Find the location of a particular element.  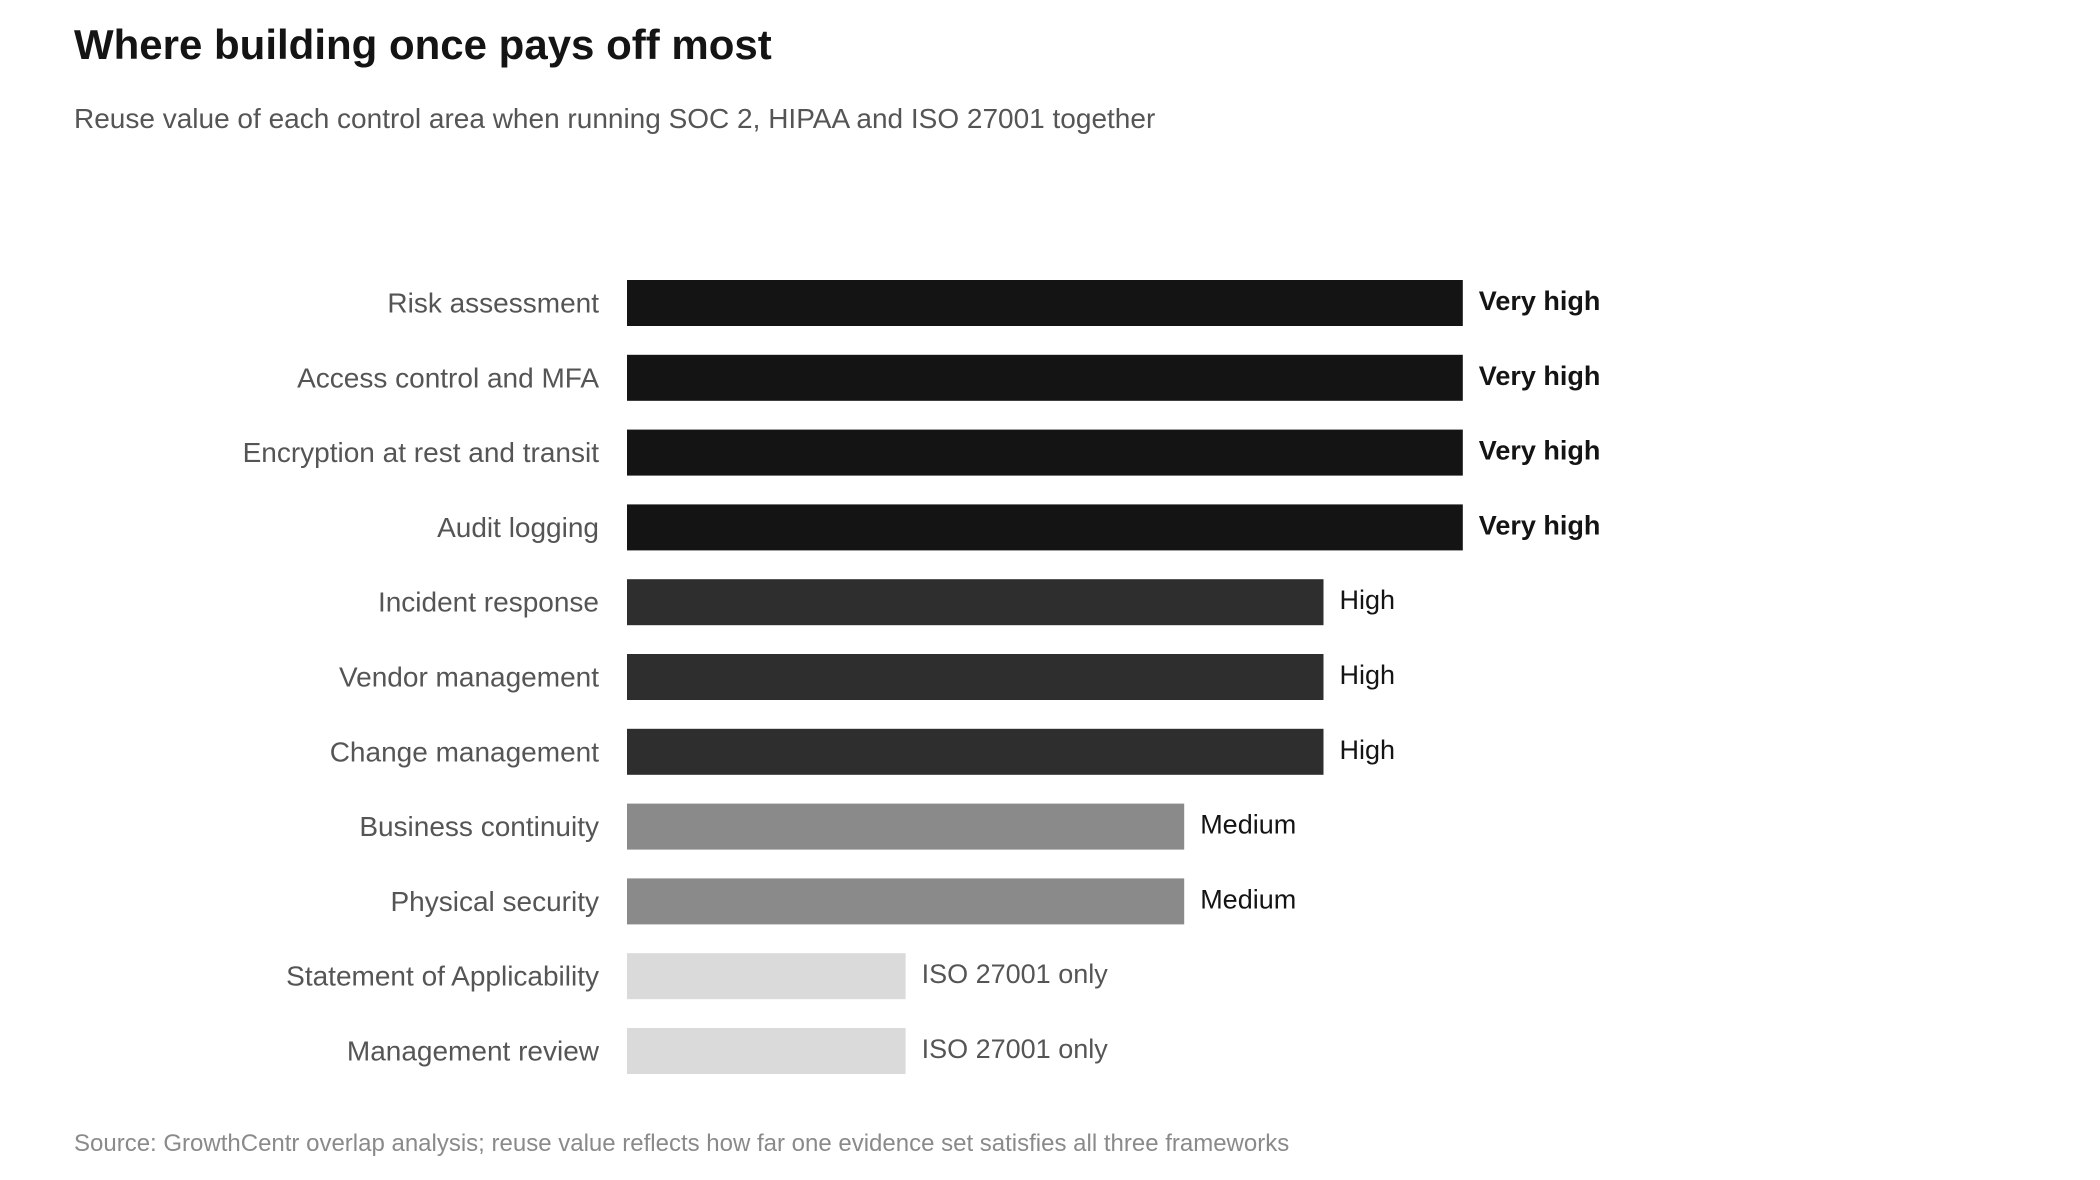

bar-change-management is located at coordinates (975, 751).